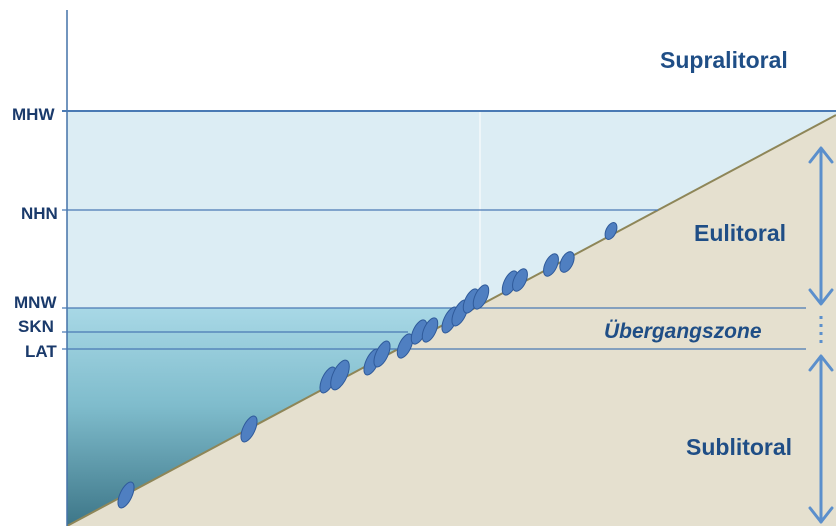  I want to click on label-mnw: MNW, so click(35, 302).